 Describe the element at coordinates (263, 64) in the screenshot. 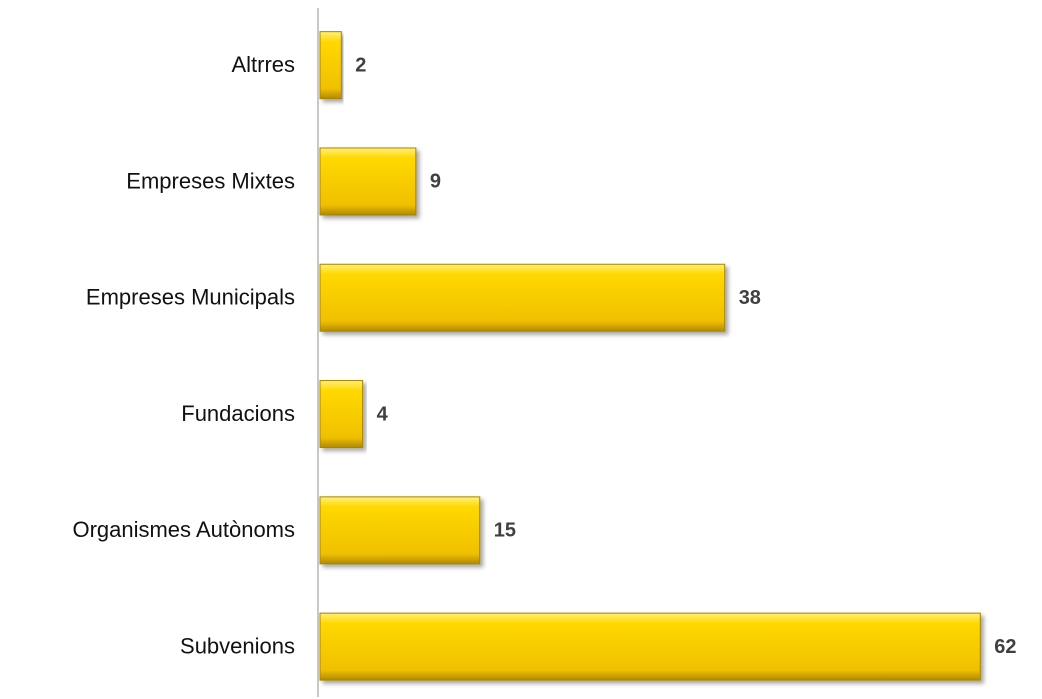

I see `category-label: Altrres` at that location.